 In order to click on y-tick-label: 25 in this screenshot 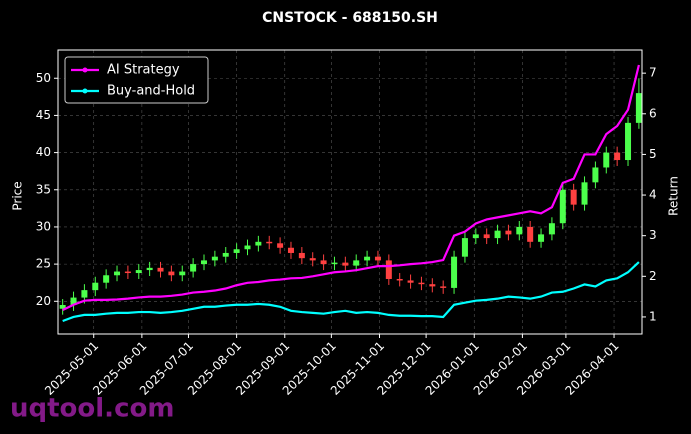, I will do `click(43, 264)`.